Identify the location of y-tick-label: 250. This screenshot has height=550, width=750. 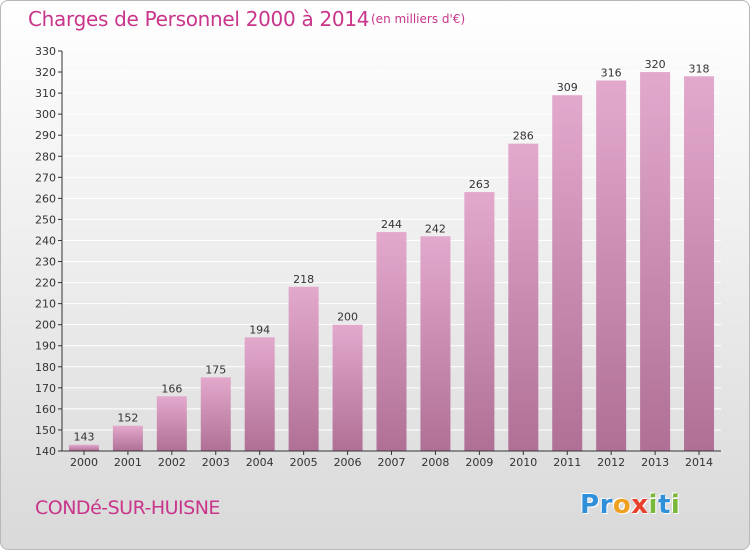
(45, 219).